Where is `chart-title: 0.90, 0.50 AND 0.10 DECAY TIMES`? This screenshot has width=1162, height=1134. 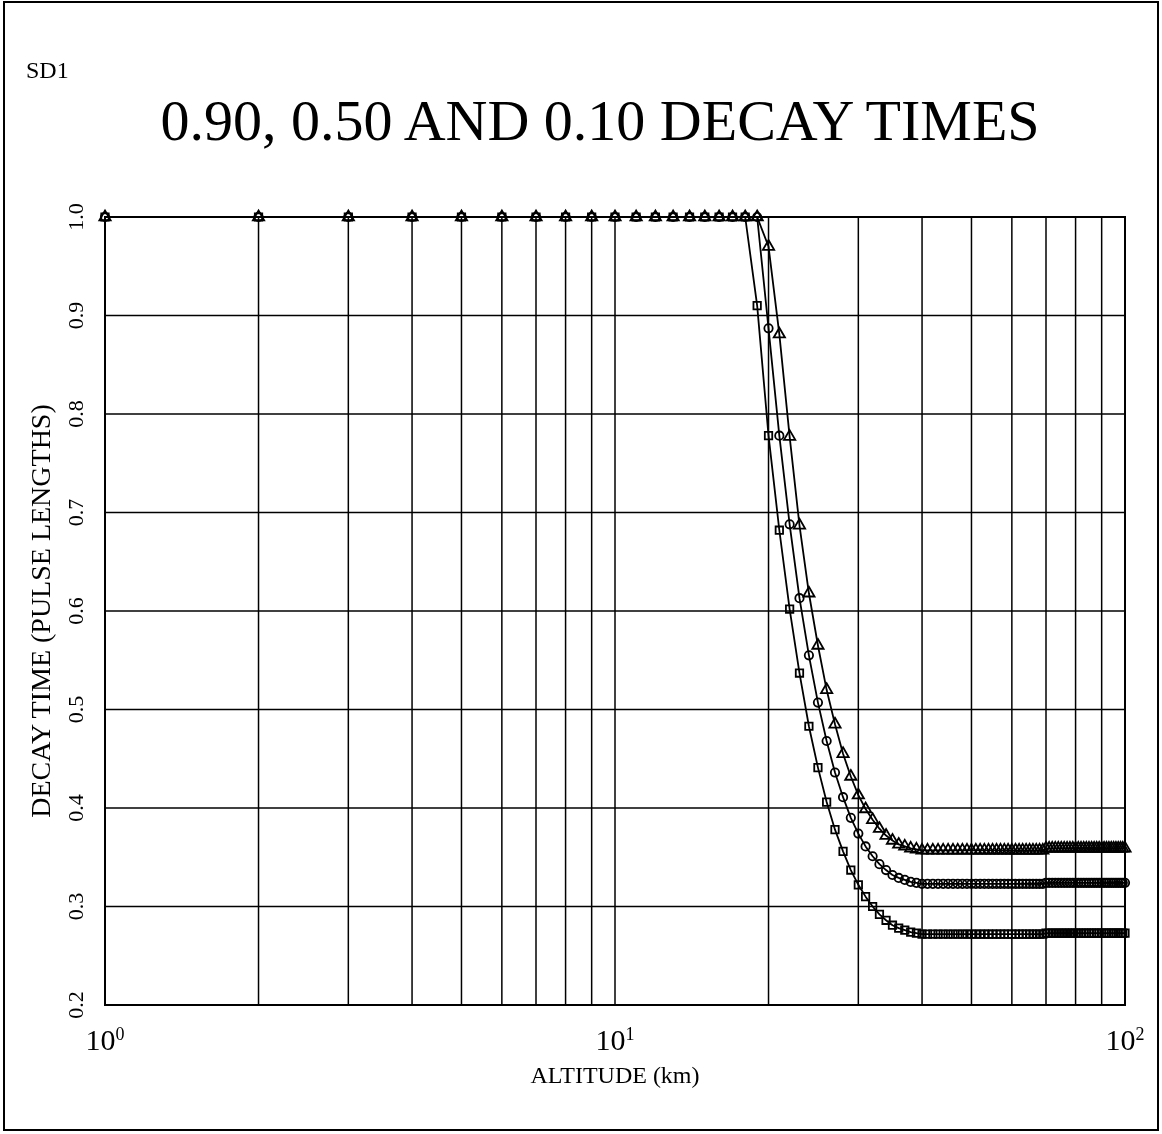 chart-title: 0.90, 0.50 AND 0.10 DECAY TIMES is located at coordinates (600, 120).